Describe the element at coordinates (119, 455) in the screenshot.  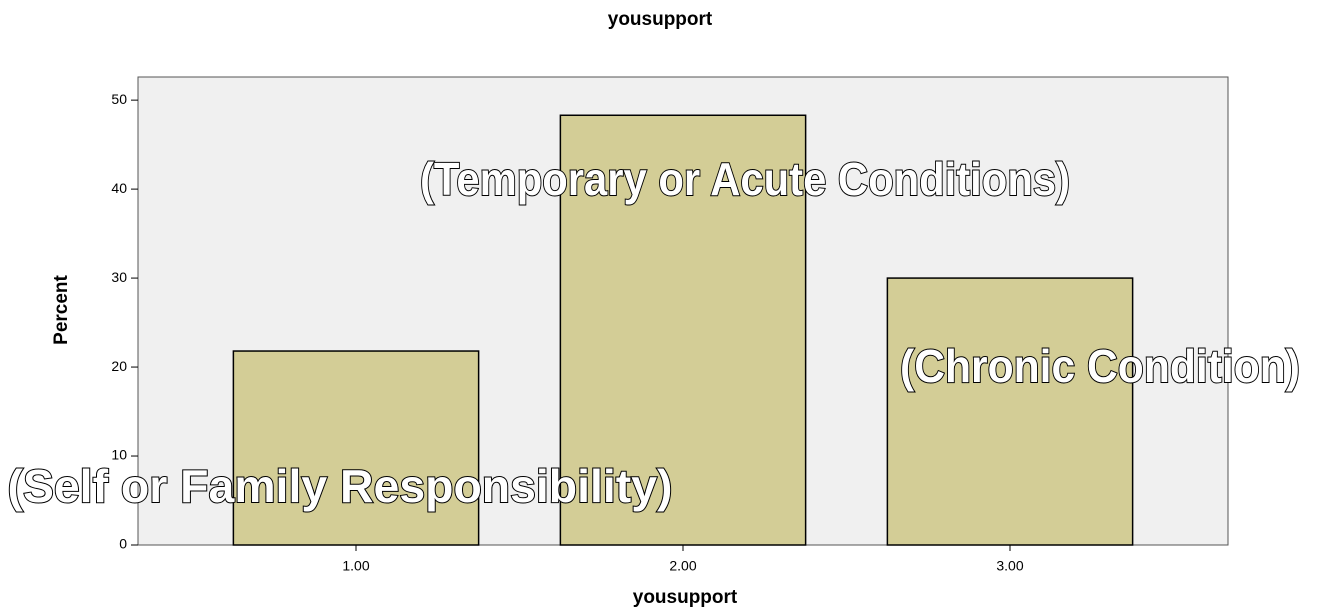
I see `y-tick-label: 10` at that location.